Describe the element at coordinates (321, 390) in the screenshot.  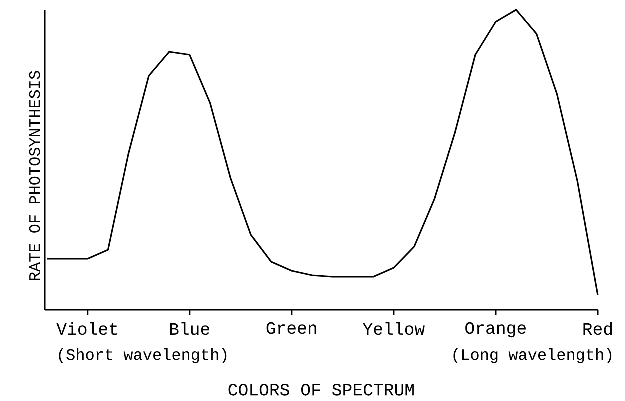
I see `x-axis-title: COLORS OF SPECTRUM` at that location.